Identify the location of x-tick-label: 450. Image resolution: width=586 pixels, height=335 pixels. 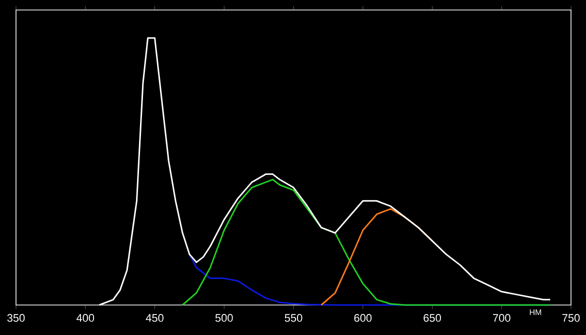
(155, 318).